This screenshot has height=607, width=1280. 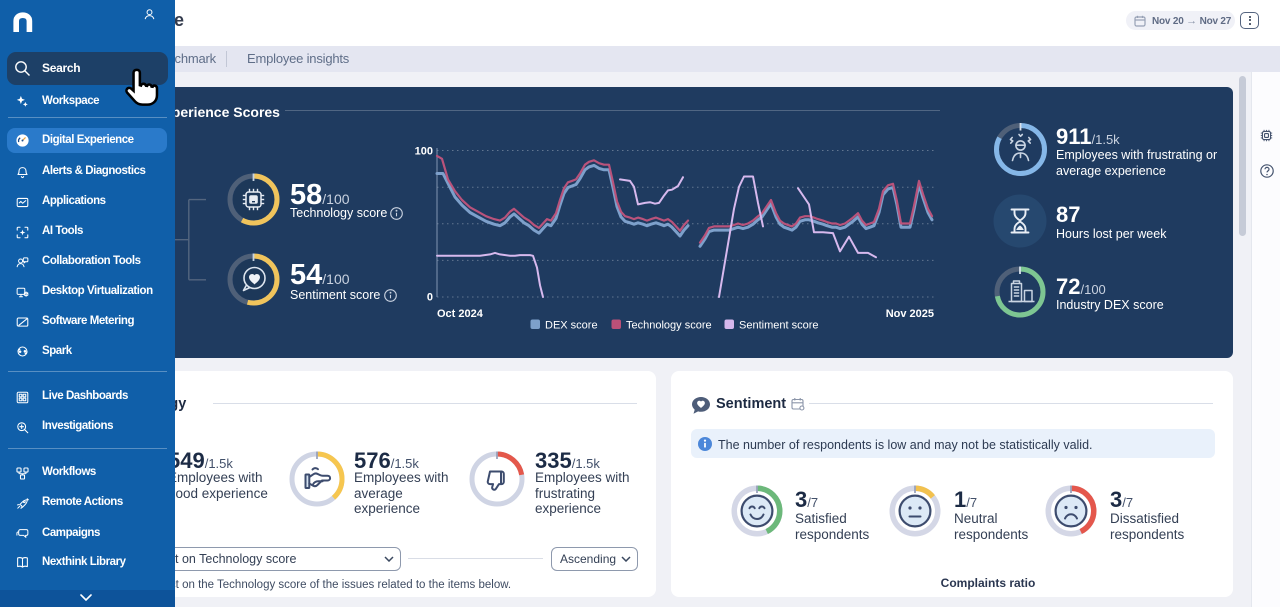 What do you see at coordinates (778, 326) in the screenshot?
I see `svg-text: Sentiment score` at bounding box center [778, 326].